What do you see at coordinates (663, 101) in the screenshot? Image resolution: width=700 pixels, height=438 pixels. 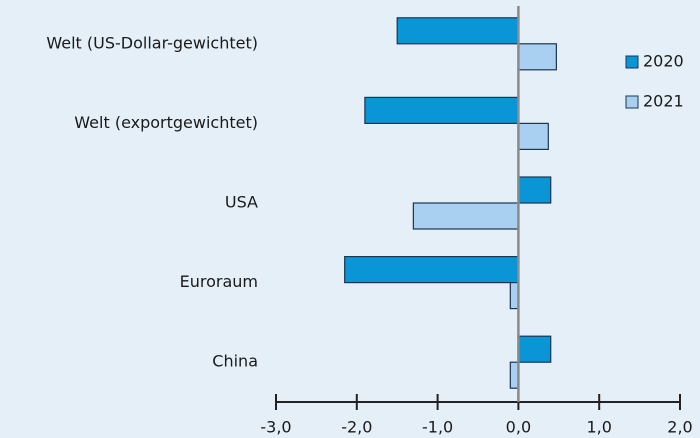 I see `legend-label: 2021` at bounding box center [663, 101].